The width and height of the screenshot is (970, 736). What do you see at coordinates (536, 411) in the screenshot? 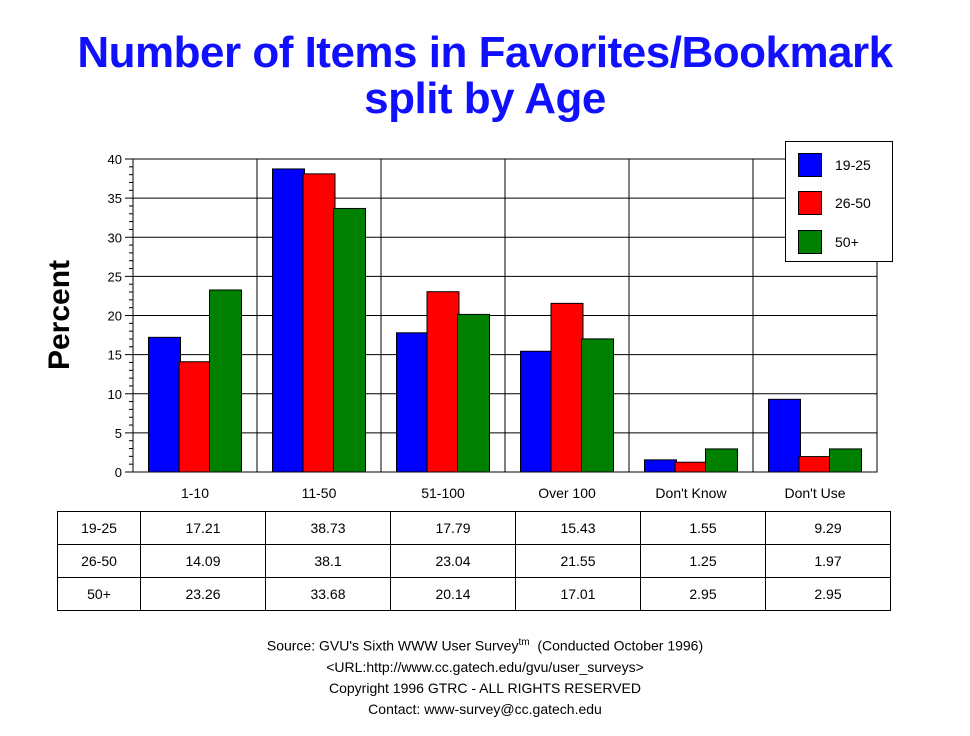
I see `bar-19-25-Over 100` at bounding box center [536, 411].